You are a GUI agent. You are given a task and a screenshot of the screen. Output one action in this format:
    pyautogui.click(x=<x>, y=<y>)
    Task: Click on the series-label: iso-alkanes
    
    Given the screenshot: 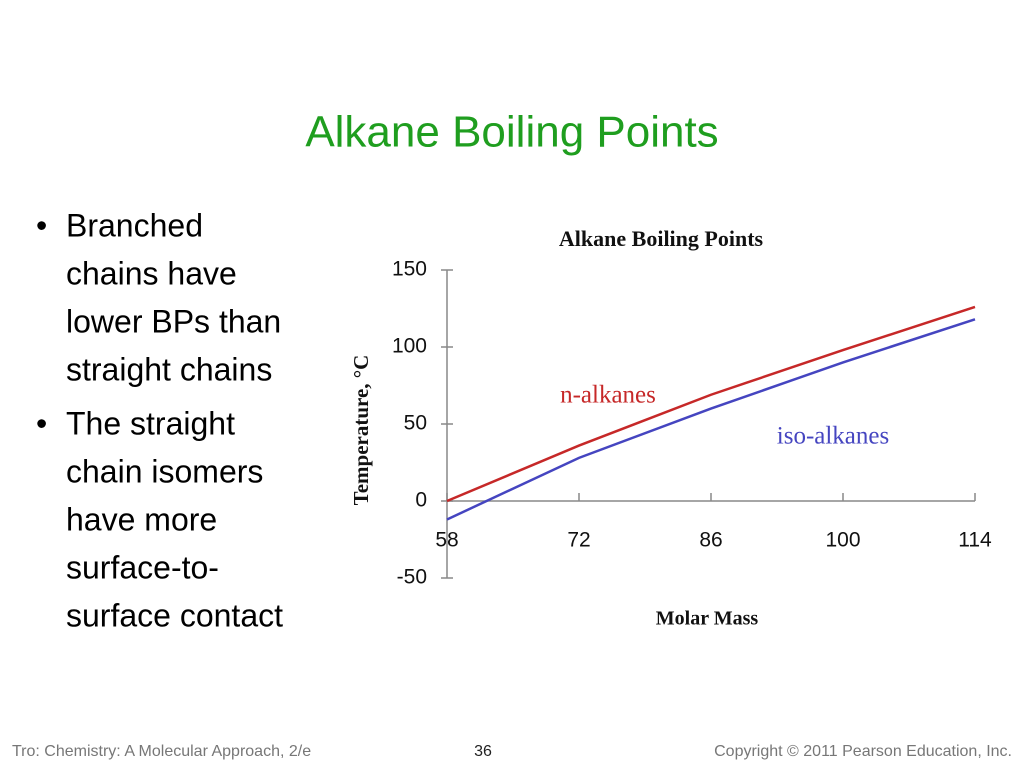 What is the action you would take?
    pyautogui.click(x=833, y=436)
    